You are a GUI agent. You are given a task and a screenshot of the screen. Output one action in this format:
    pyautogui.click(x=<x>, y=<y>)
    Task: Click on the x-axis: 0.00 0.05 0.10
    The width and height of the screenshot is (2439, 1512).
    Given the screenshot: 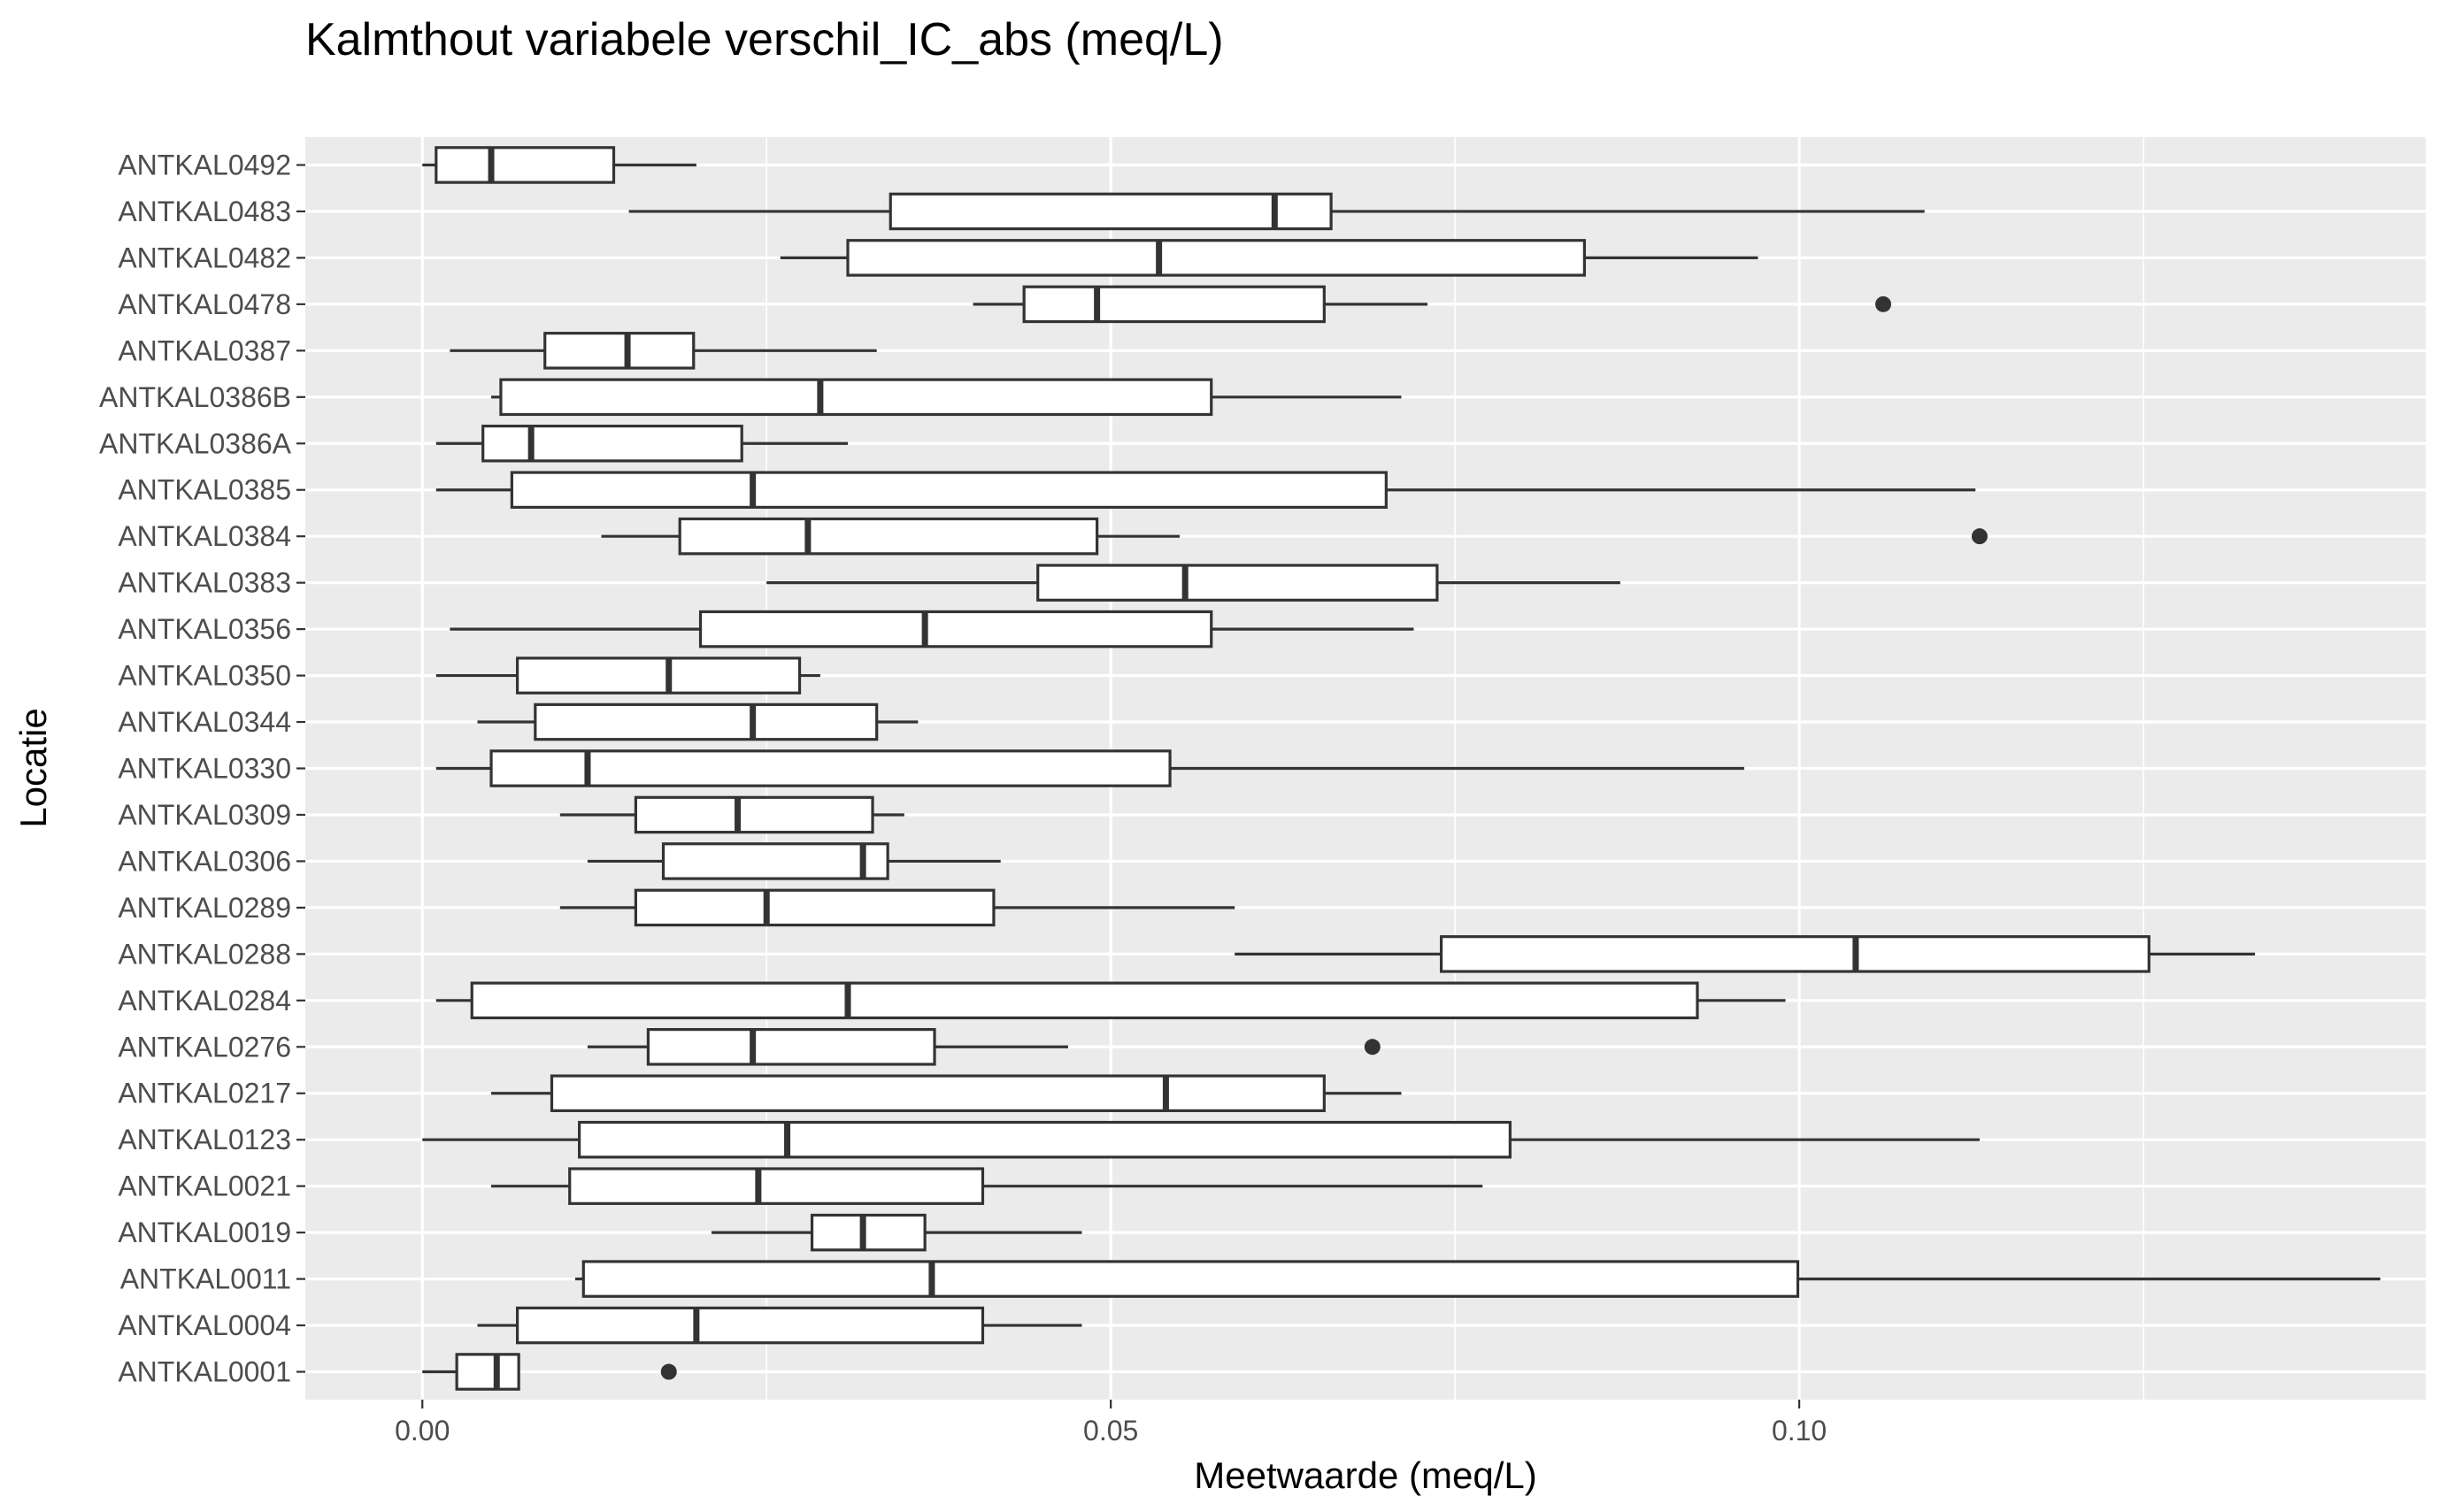 What is the action you would take?
    pyautogui.click(x=1111, y=1423)
    